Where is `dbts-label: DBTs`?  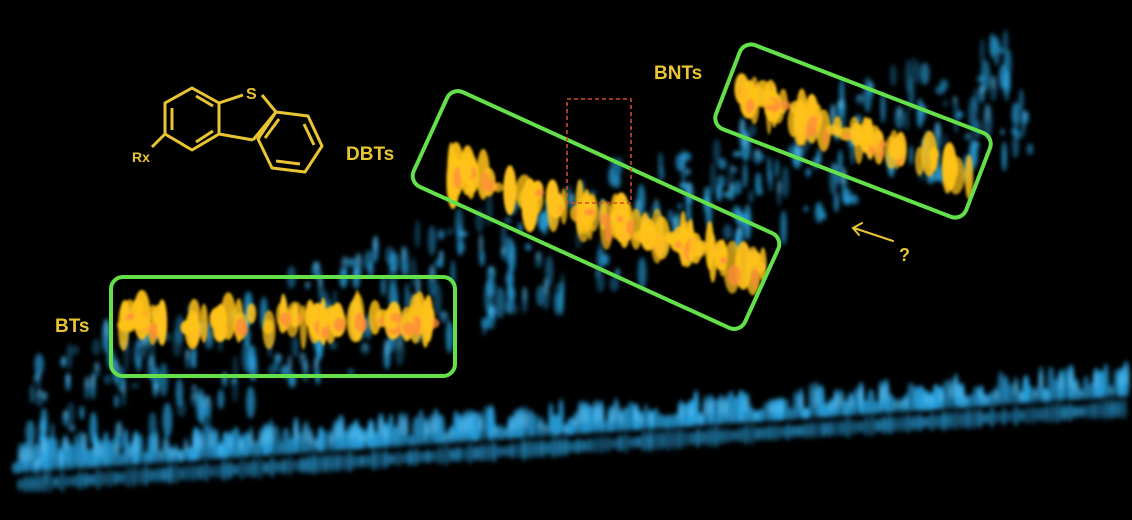
dbts-label: DBTs is located at coordinates (370, 154).